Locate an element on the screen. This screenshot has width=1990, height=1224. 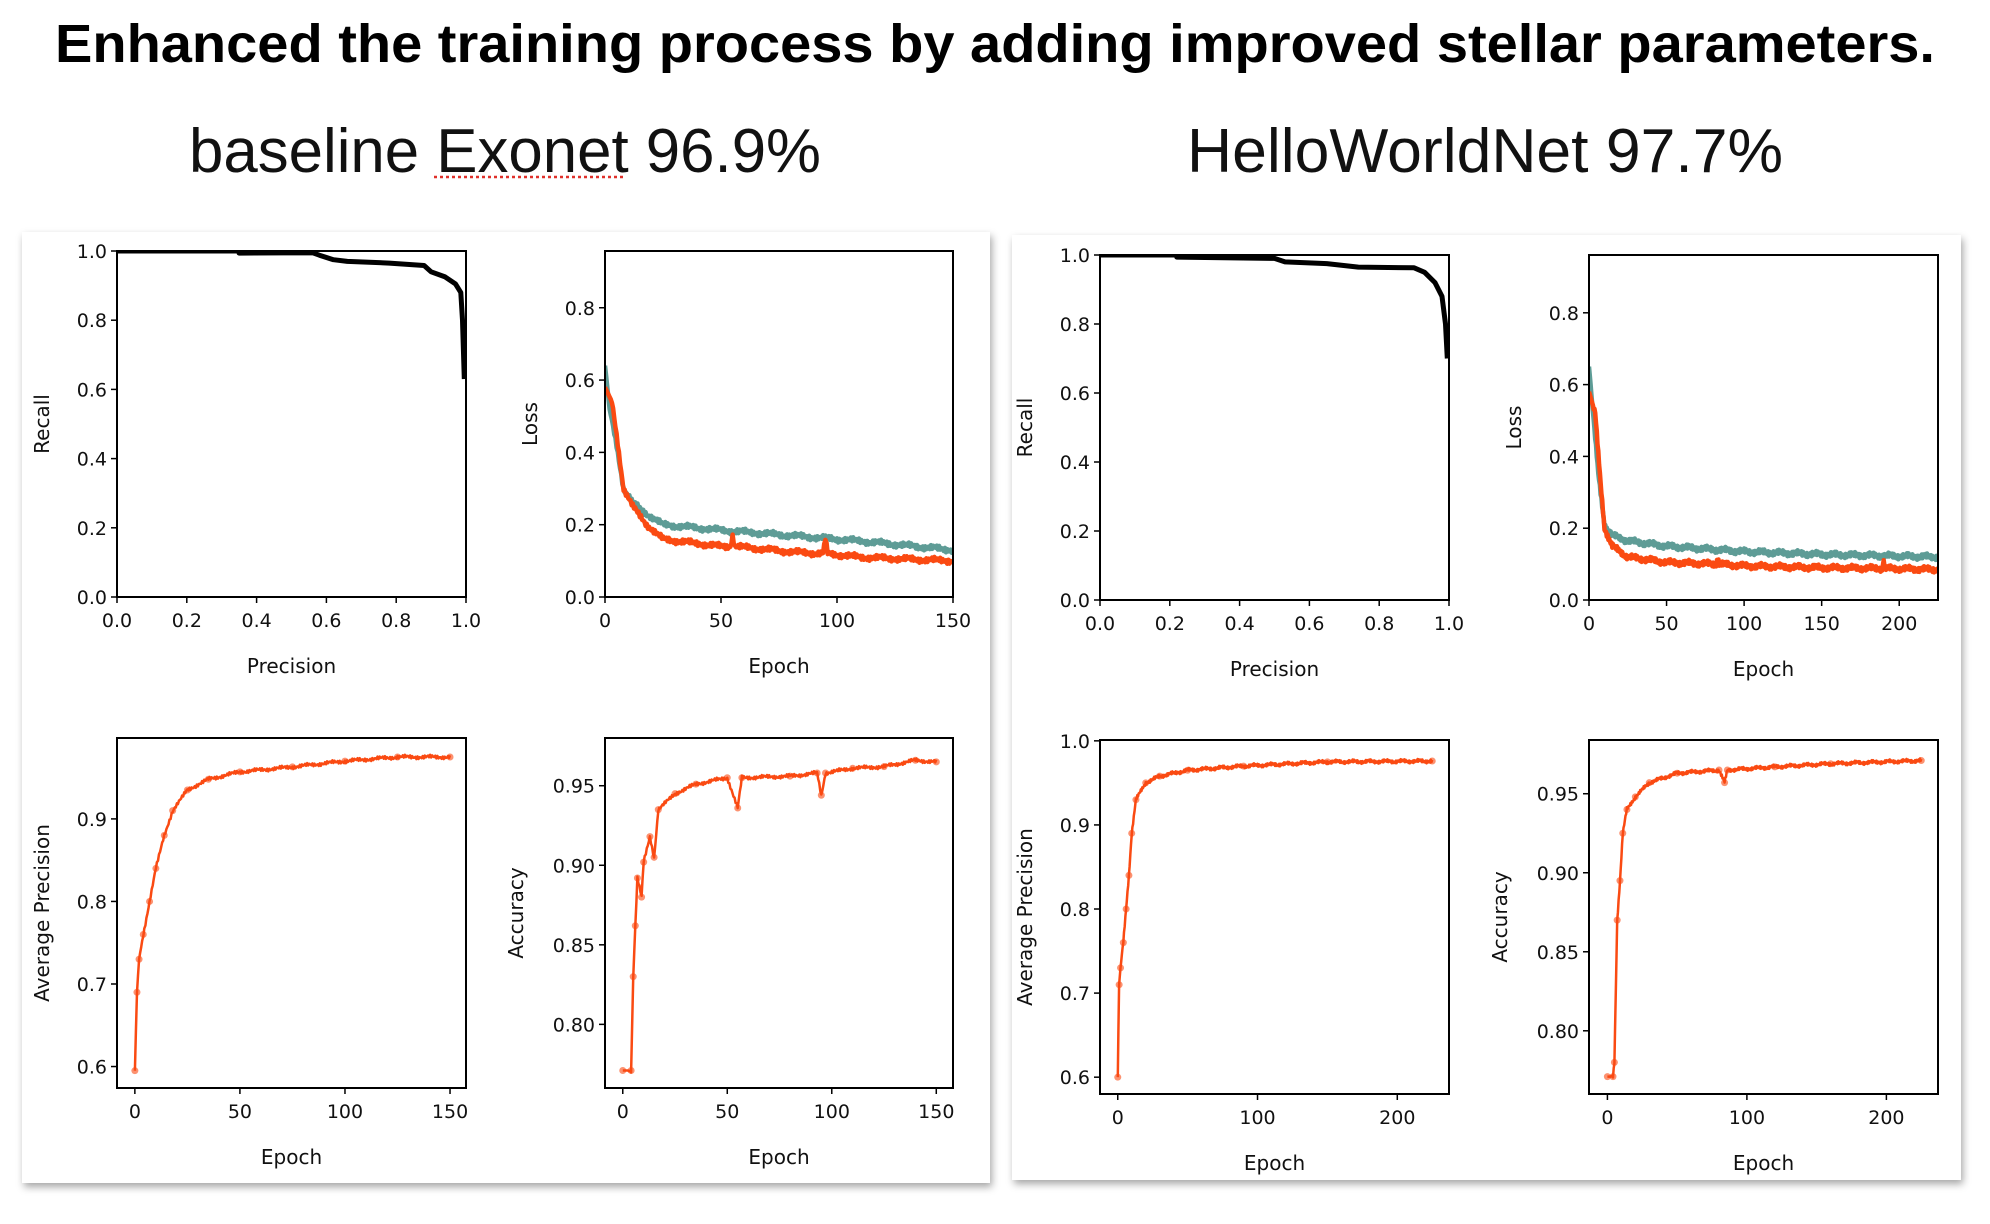
train-line is located at coordinates (779, 476).